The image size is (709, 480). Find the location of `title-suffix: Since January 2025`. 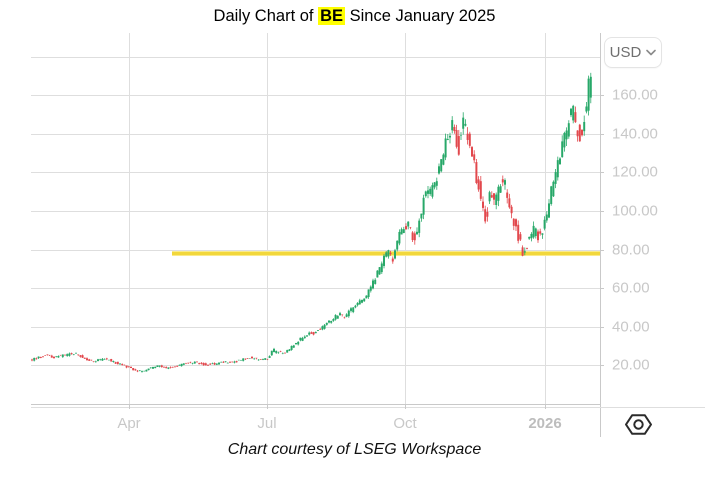

title-suffix: Since January 2025 is located at coordinates (420, 16).